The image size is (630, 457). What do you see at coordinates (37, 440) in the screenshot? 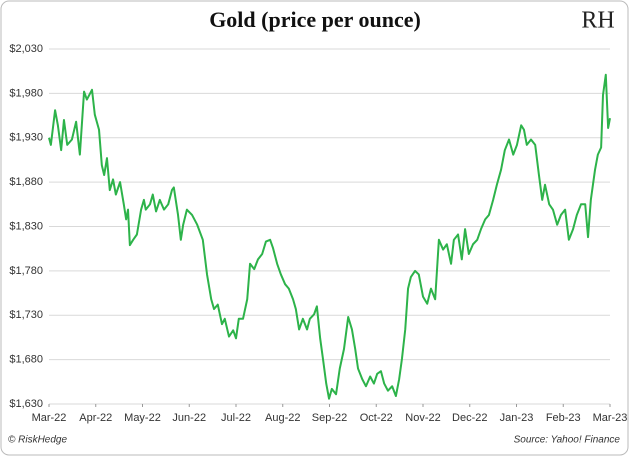
I see `footer-left: © RiskHedge` at bounding box center [37, 440].